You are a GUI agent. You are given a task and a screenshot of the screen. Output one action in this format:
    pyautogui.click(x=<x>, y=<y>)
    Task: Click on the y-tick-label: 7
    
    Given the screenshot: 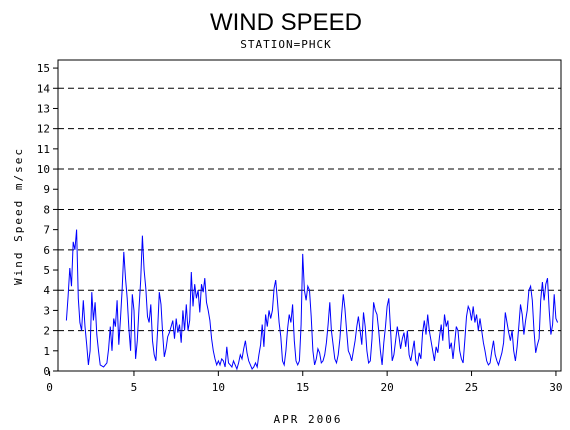 What is the action you would take?
    pyautogui.click(x=46, y=230)
    